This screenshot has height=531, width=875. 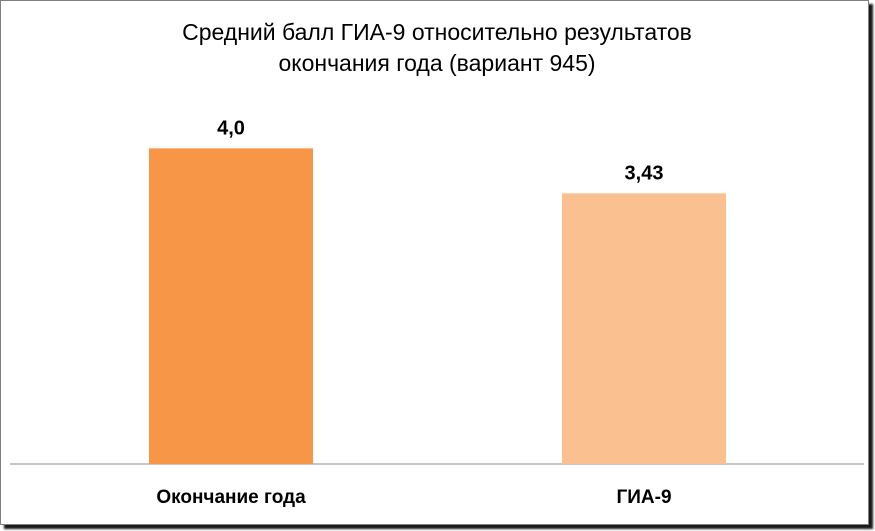 What do you see at coordinates (643, 497) in the screenshot?
I see `category-label-2: ГИА-9` at bounding box center [643, 497].